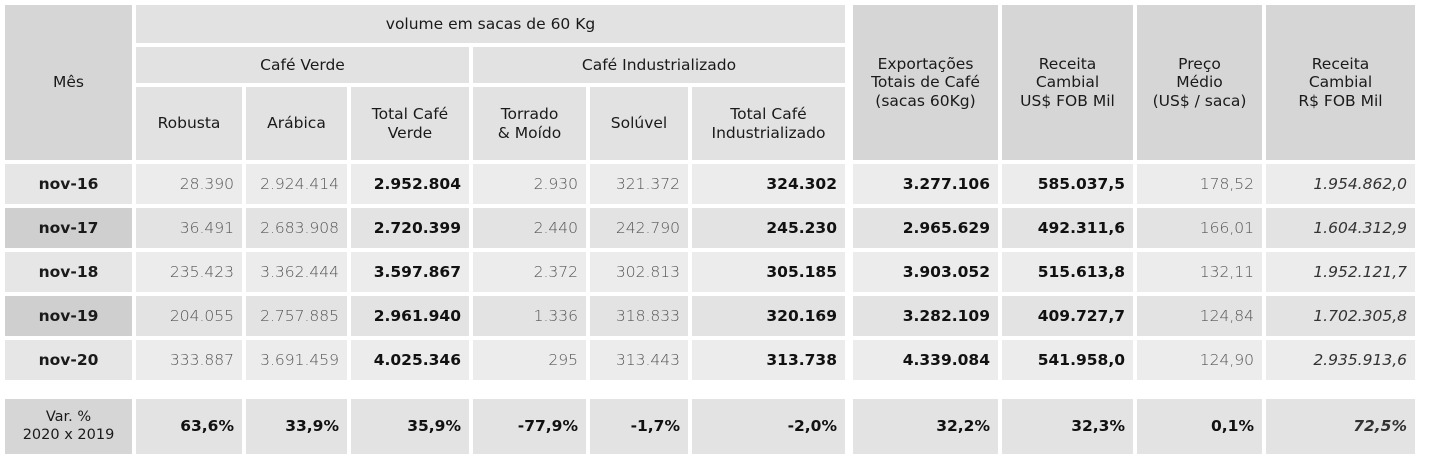  I want to click on var-total-ind: -2,0%, so click(768, 426).